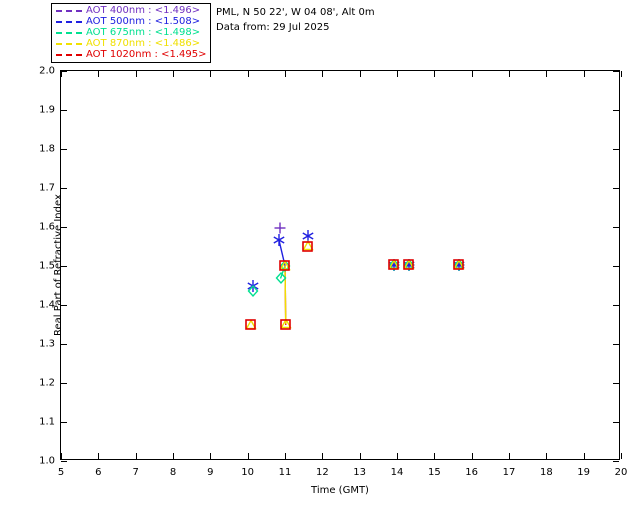  Describe the element at coordinates (434, 472) in the screenshot. I see `x-axis-tick-label: 15` at that location.